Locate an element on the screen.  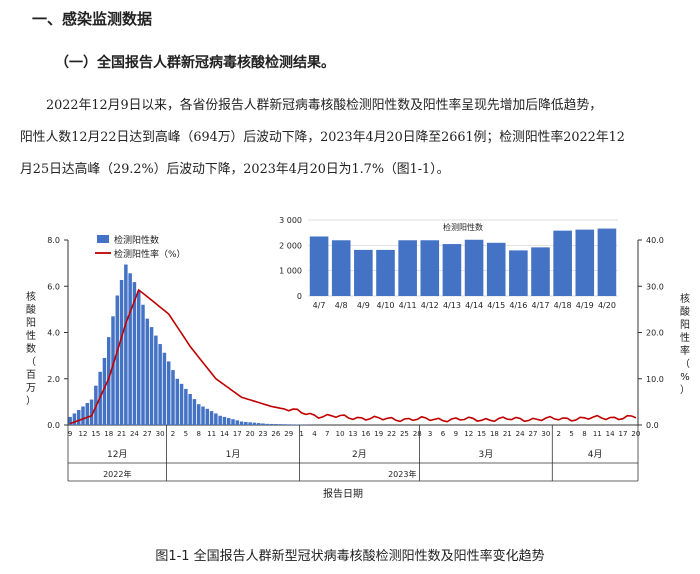
y2-tick-label: 0.0 is located at coordinates (652, 425).